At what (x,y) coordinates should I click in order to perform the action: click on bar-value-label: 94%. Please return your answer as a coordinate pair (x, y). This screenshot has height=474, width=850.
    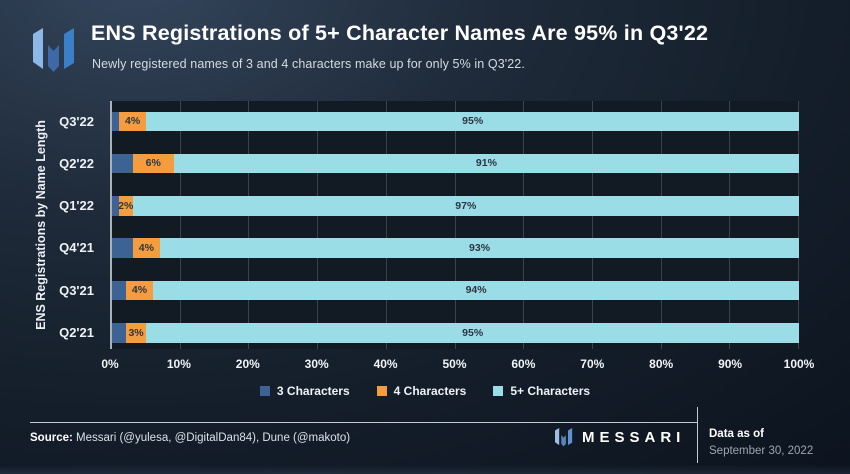
    Looking at the image, I should click on (476, 290).